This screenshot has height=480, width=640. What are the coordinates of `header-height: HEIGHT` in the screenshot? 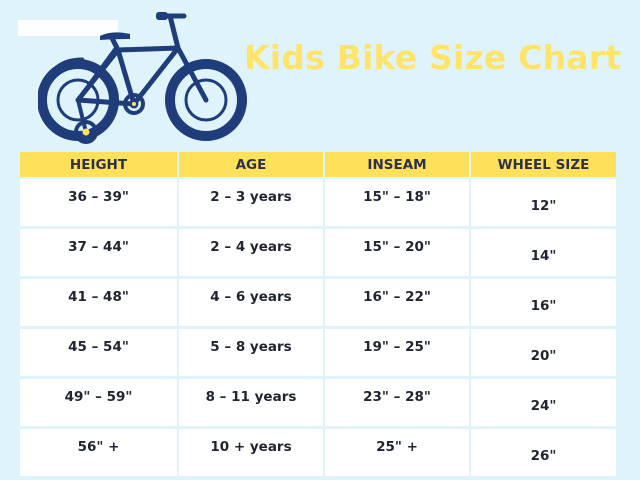 It's located at (98, 164).